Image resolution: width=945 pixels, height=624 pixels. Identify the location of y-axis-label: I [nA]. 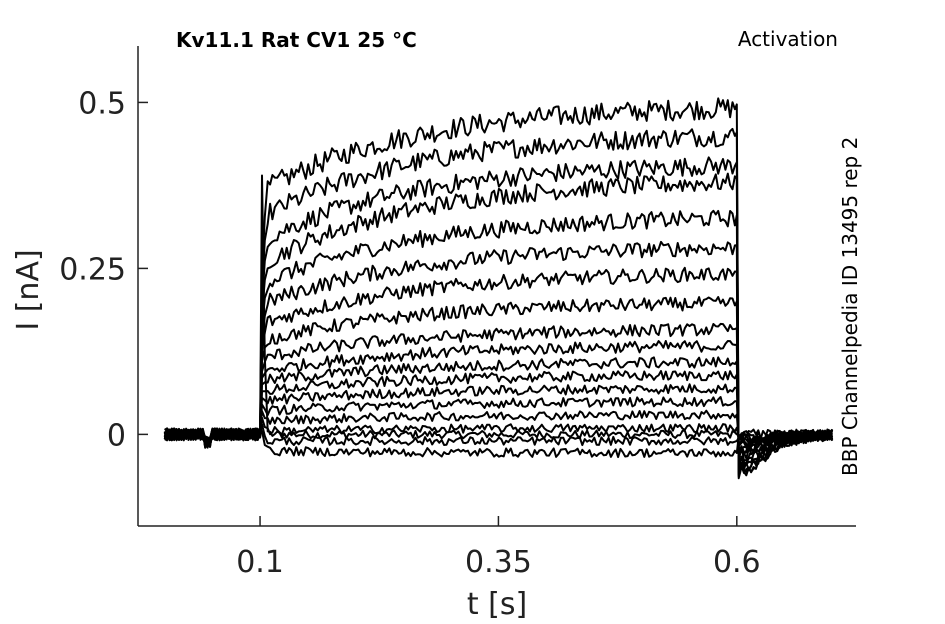
(28, 289).